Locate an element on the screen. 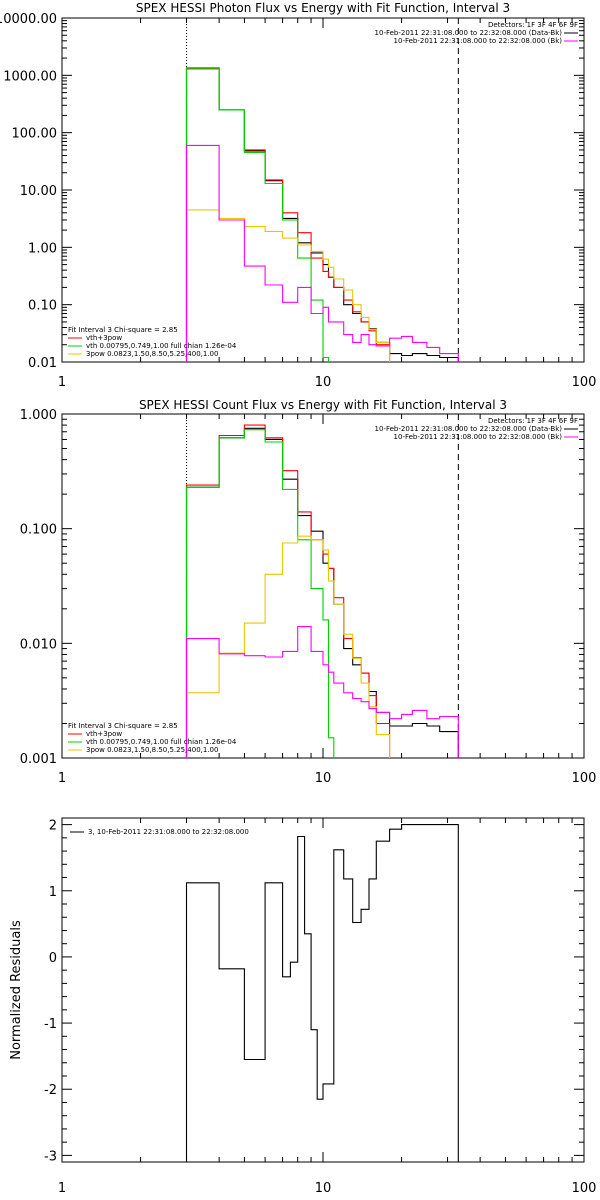  y-tick-label: 0 is located at coordinates (53, 958).